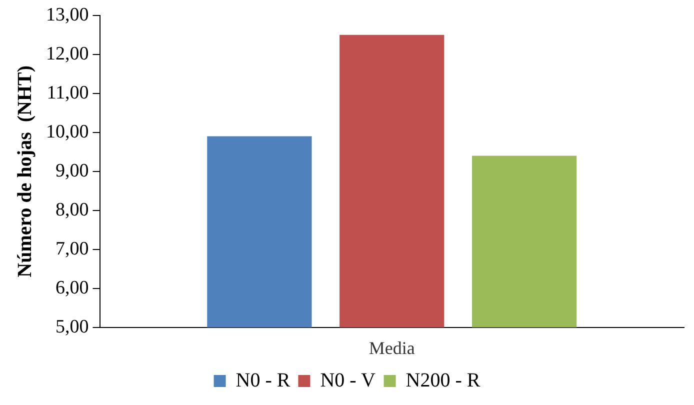 The height and width of the screenshot is (405, 694). I want to click on y-tick-label: 11,00, so click(67, 93).